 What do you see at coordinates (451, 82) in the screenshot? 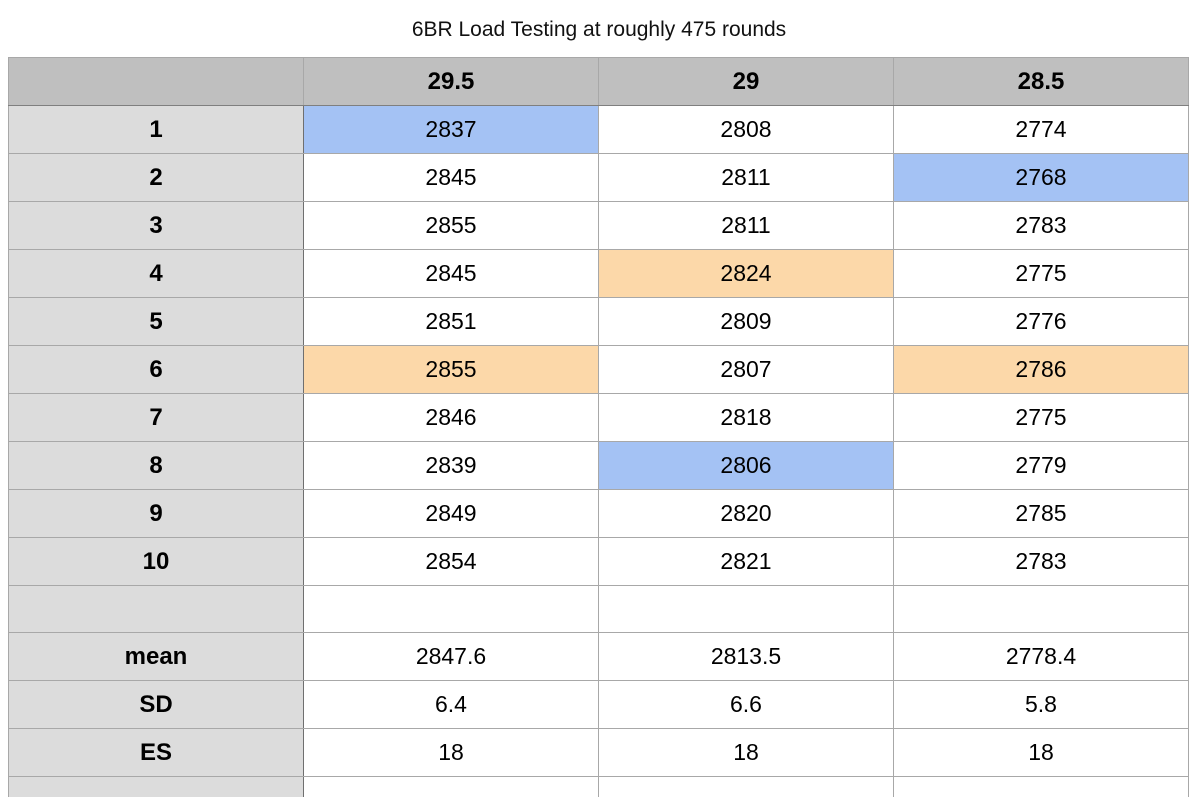
I see `column-header-29-5: 29.5` at bounding box center [451, 82].